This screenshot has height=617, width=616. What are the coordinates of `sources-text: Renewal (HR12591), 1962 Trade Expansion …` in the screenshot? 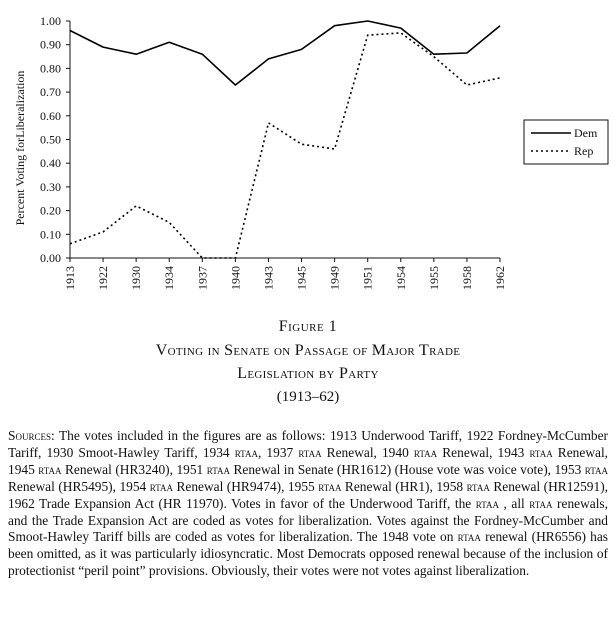 It's located at (308, 494).